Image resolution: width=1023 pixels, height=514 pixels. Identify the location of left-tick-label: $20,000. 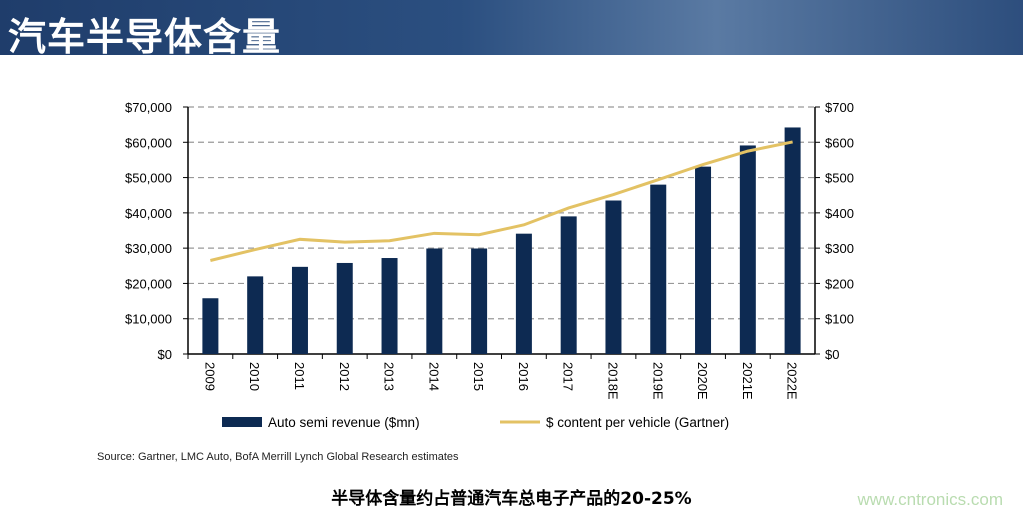
(148, 283).